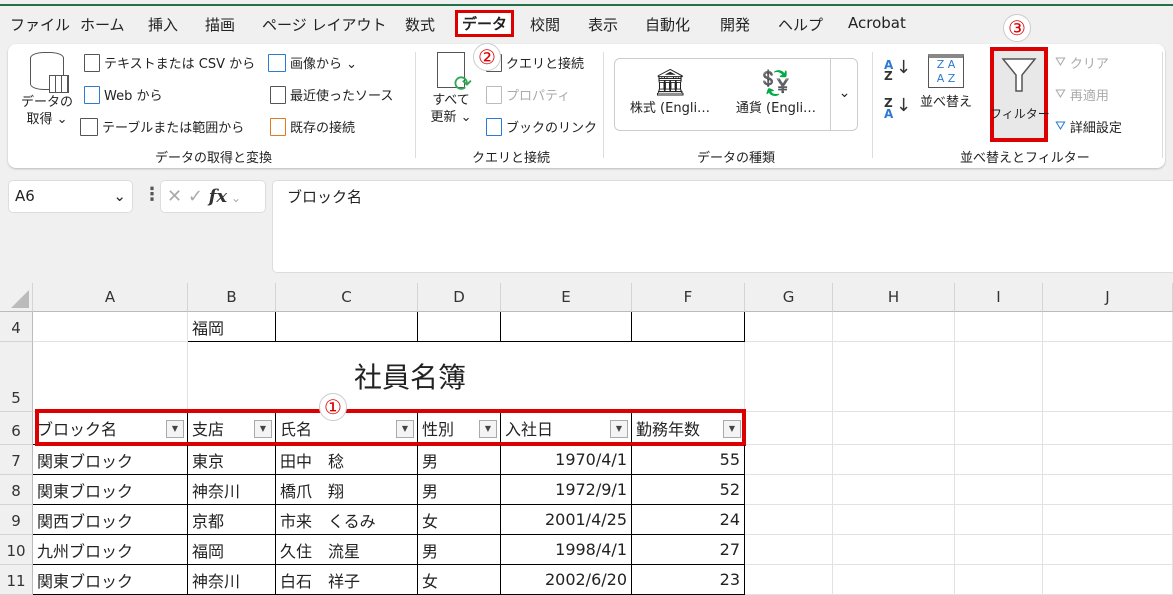 The height and width of the screenshot is (595, 1173). I want to click on column-header-C: C, so click(347, 297).